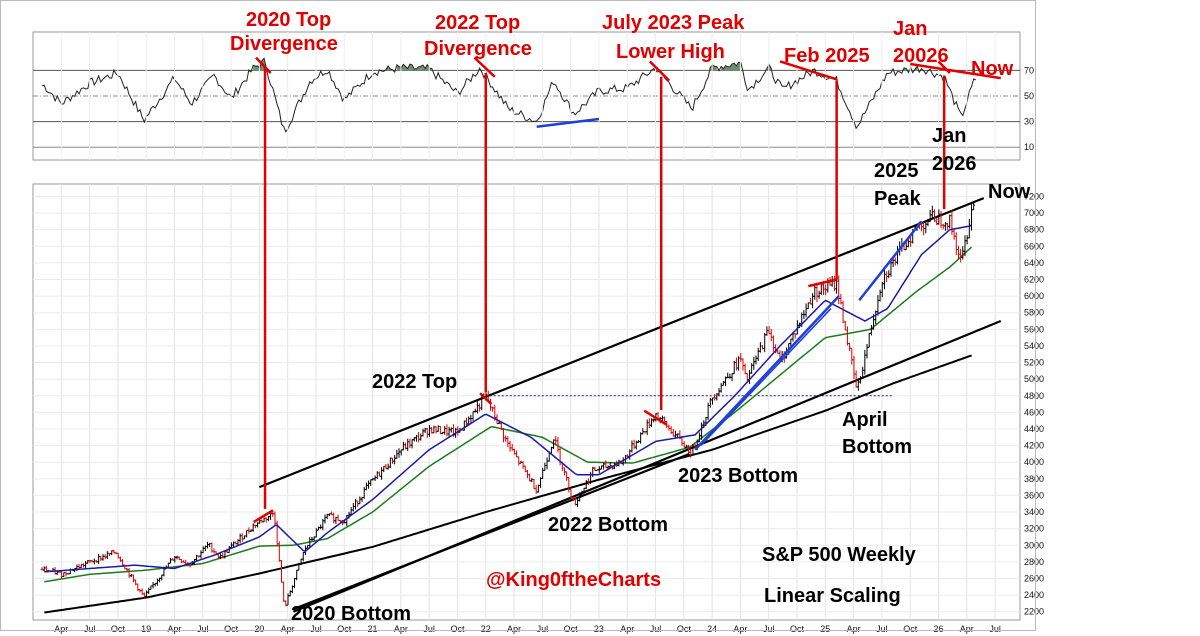 The height and width of the screenshot is (636, 1200). Describe the element at coordinates (1034, 578) in the screenshot. I see `price-tick-label: 2600` at that location.